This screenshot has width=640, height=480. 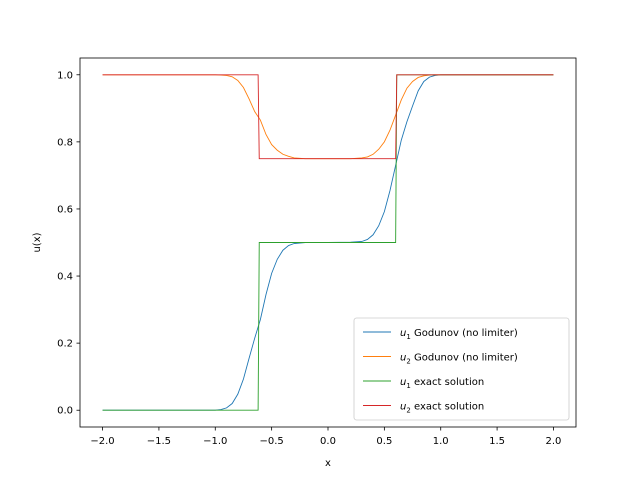 I want to click on x-tick-label: −0.5, so click(x=271, y=441).